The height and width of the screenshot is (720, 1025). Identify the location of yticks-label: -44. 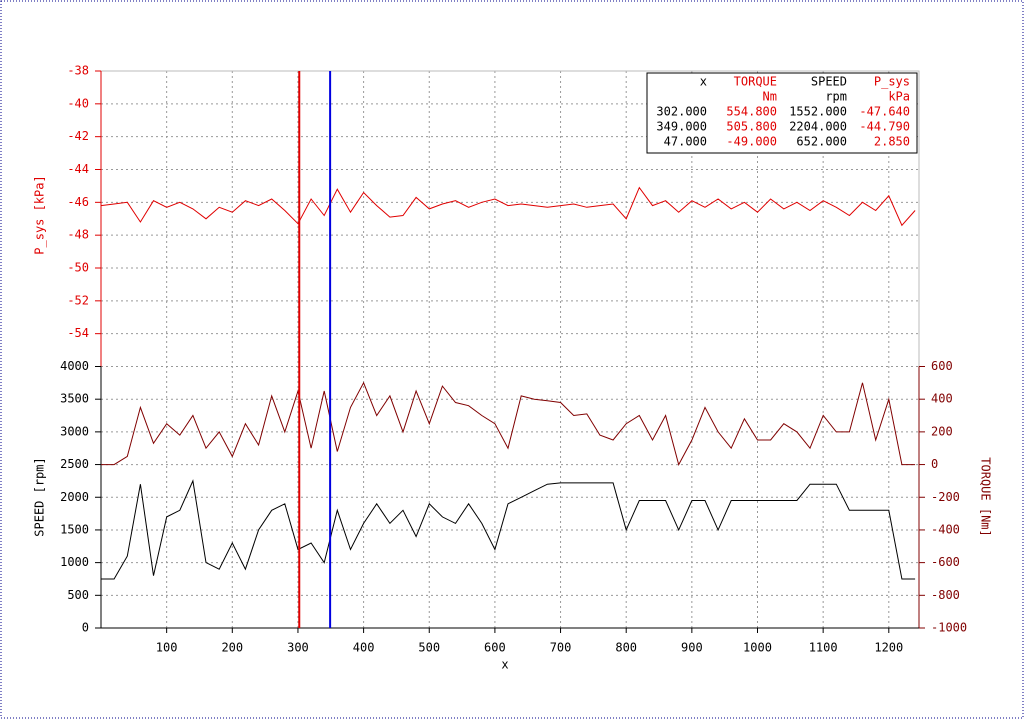
(78, 169).